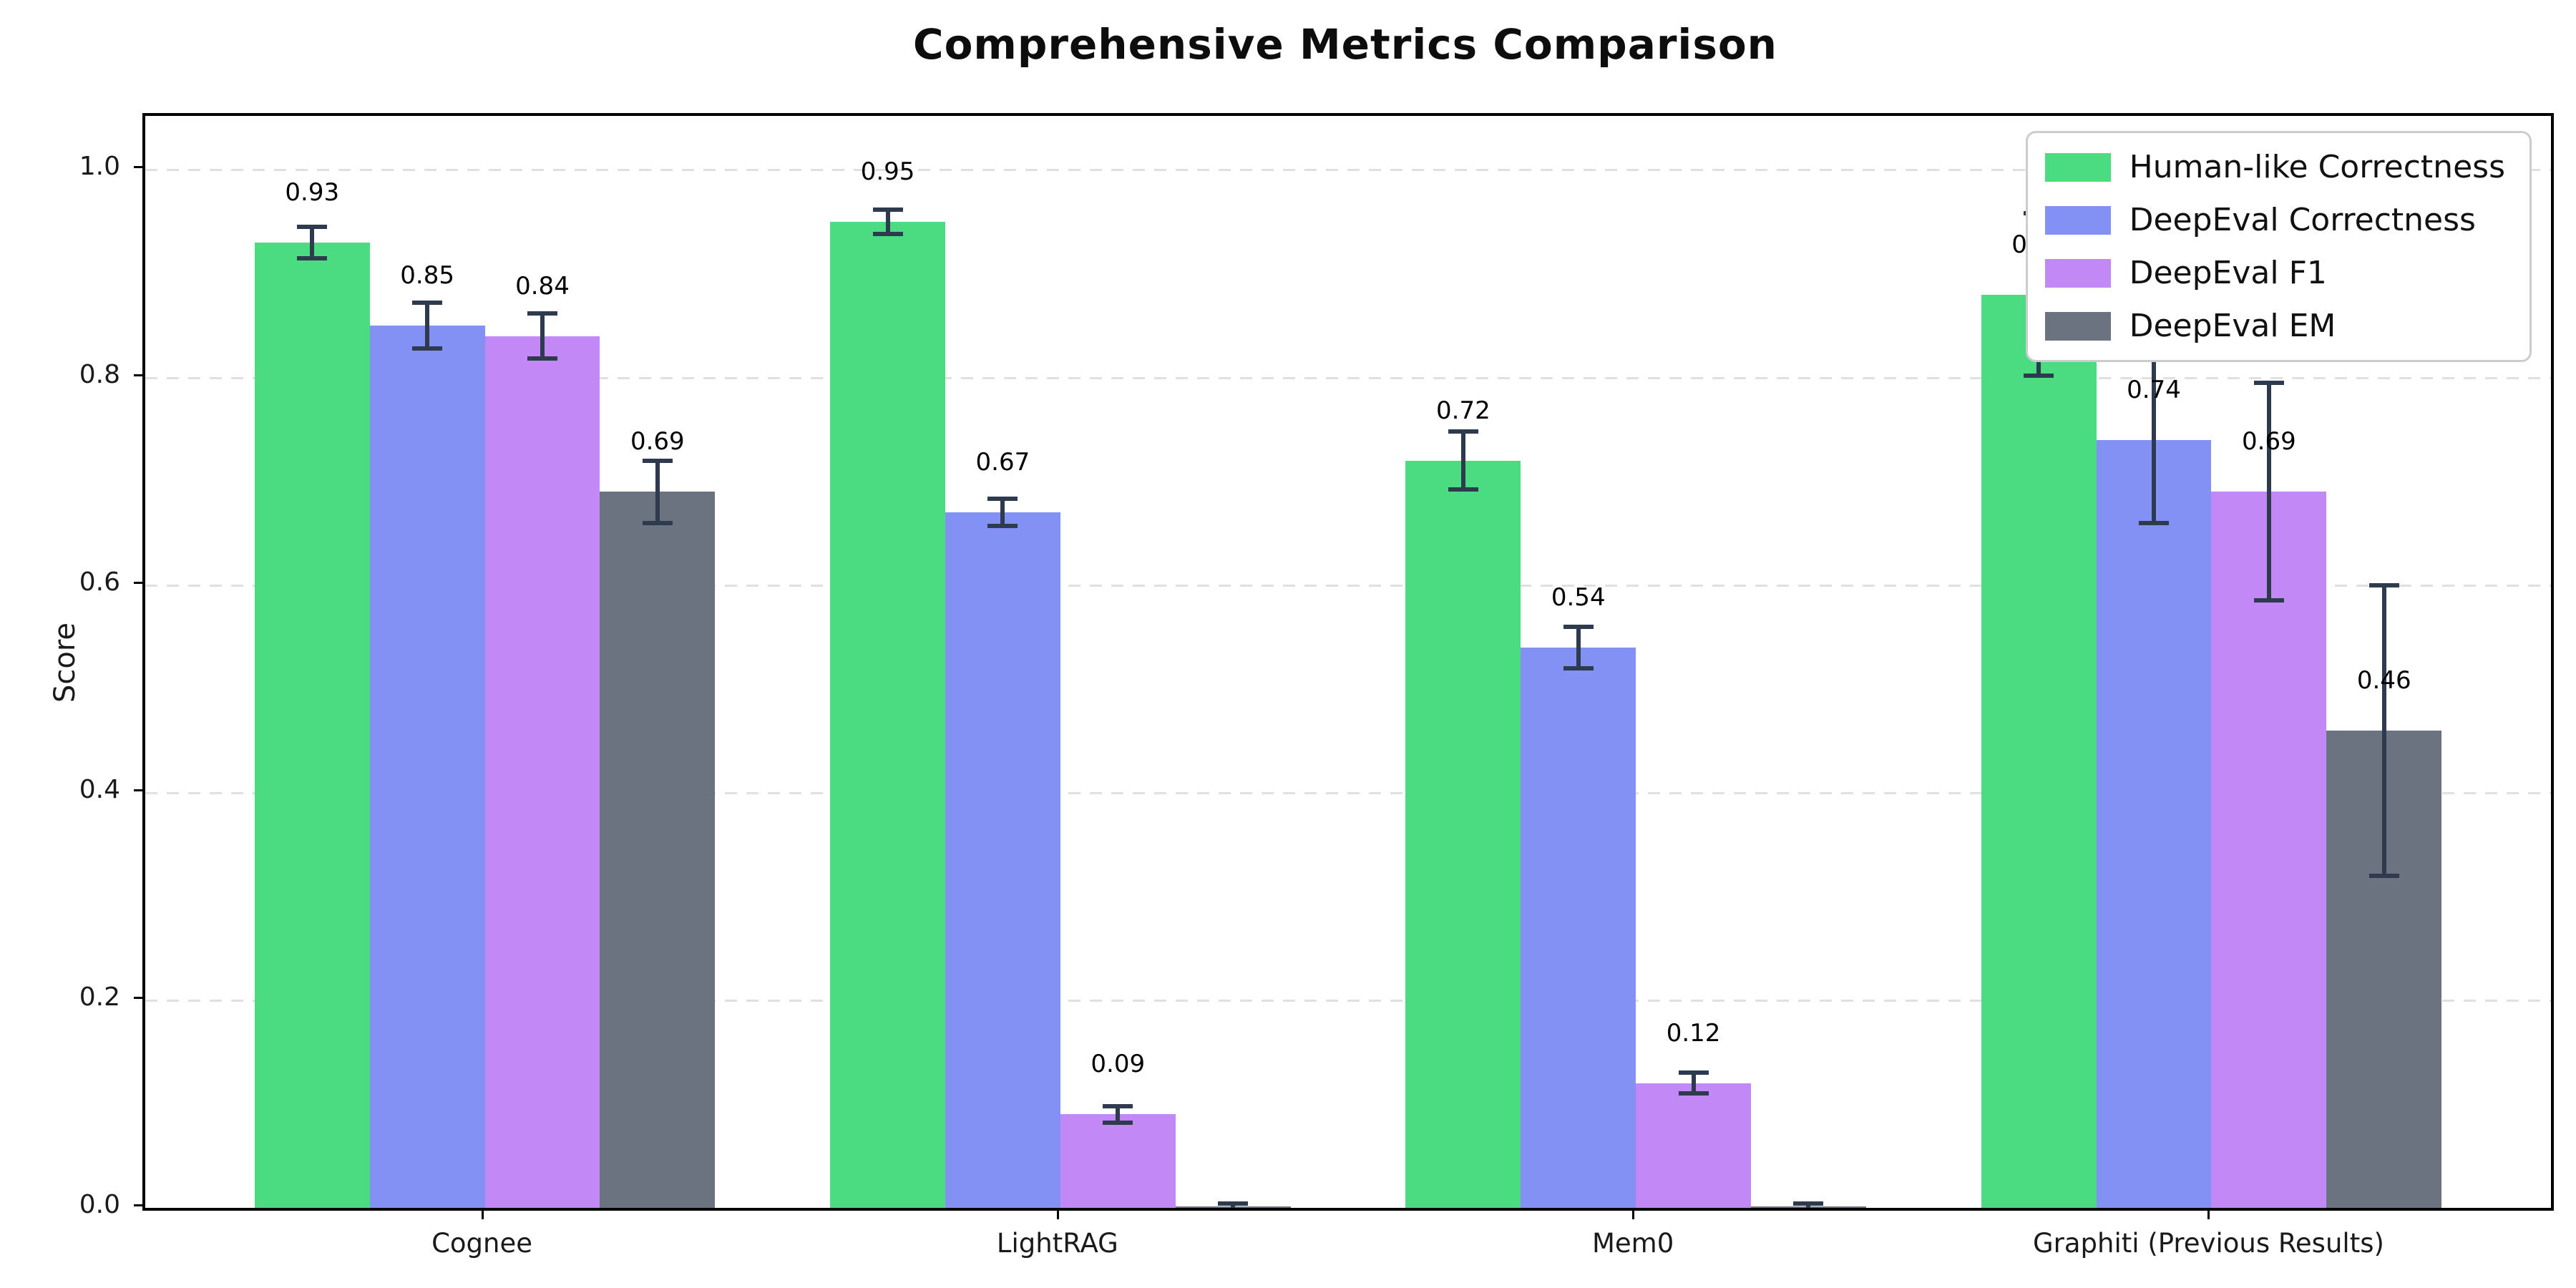 The height and width of the screenshot is (1288, 2576). What do you see at coordinates (100, 167) in the screenshot?
I see `y-axis-tick-label: 1.0` at bounding box center [100, 167].